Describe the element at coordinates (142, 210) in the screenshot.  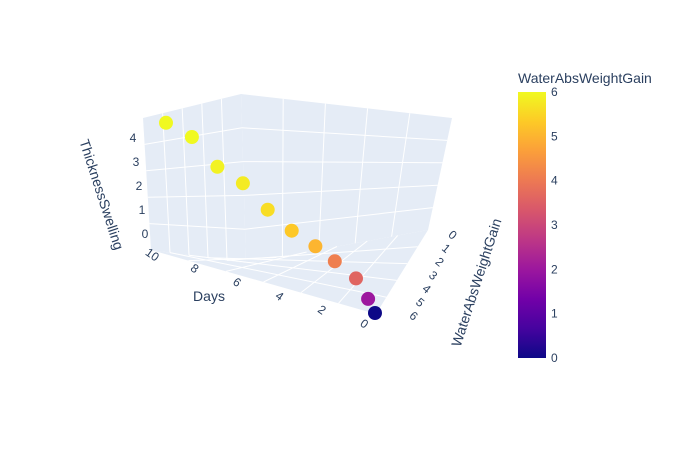
I see `thickness-tick-label: 1` at that location.